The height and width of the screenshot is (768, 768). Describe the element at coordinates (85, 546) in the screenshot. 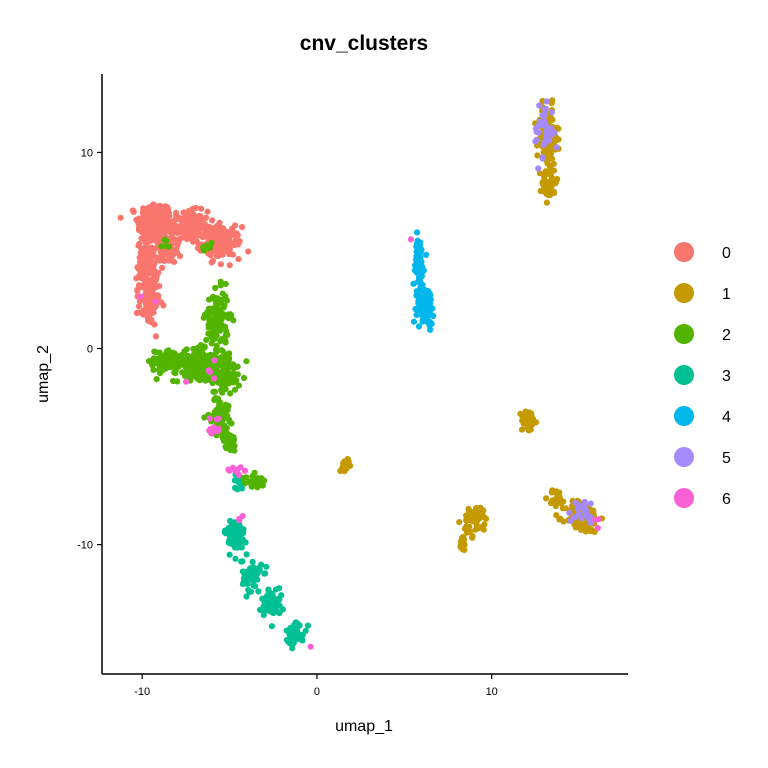

I see `y-tick-label: -10` at that location.